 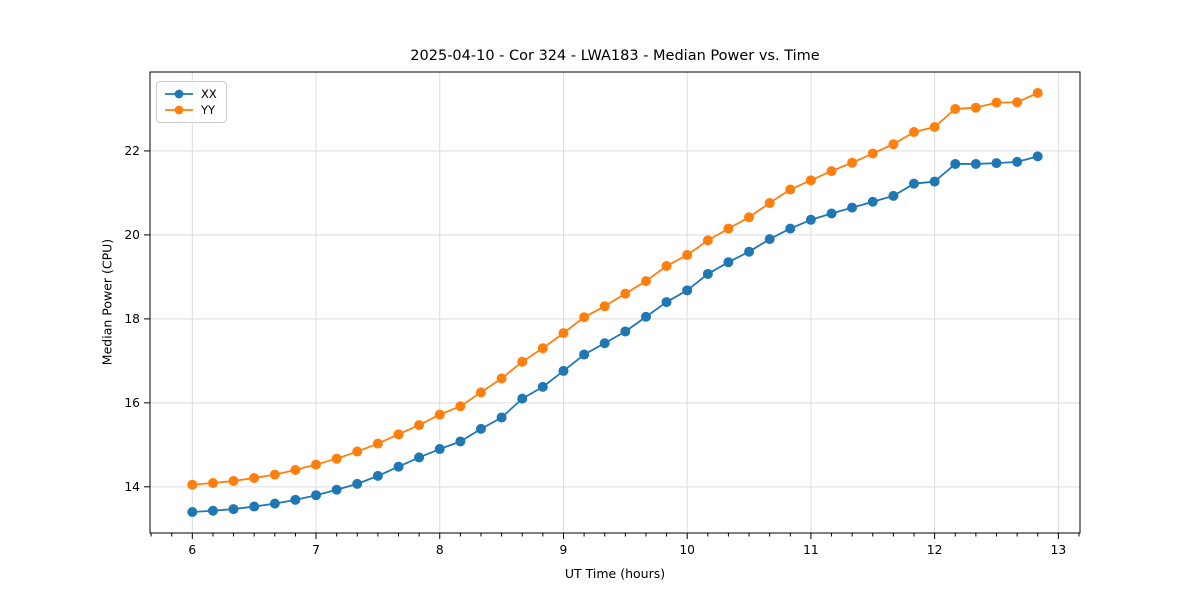 I want to click on y-axis-label: Median Power (CPU), so click(x=107, y=302).